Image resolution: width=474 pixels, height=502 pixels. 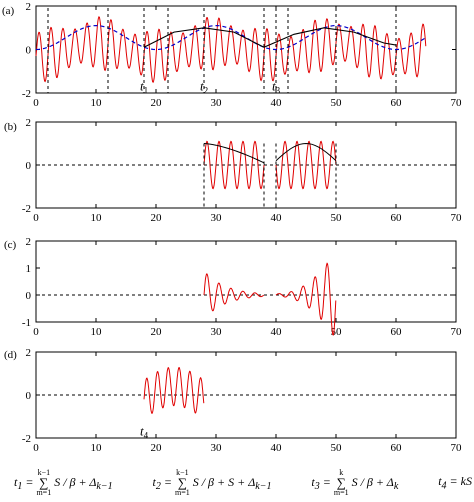 What do you see at coordinates (144, 86) in the screenshot?
I see `marker-label-t1: t1` at bounding box center [144, 86].